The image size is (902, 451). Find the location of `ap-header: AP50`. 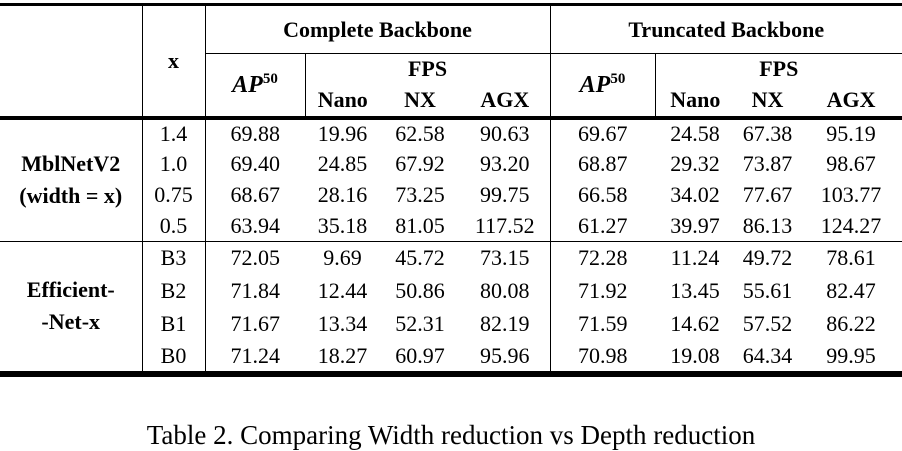

ap-header: AP50 is located at coordinates (255, 86).